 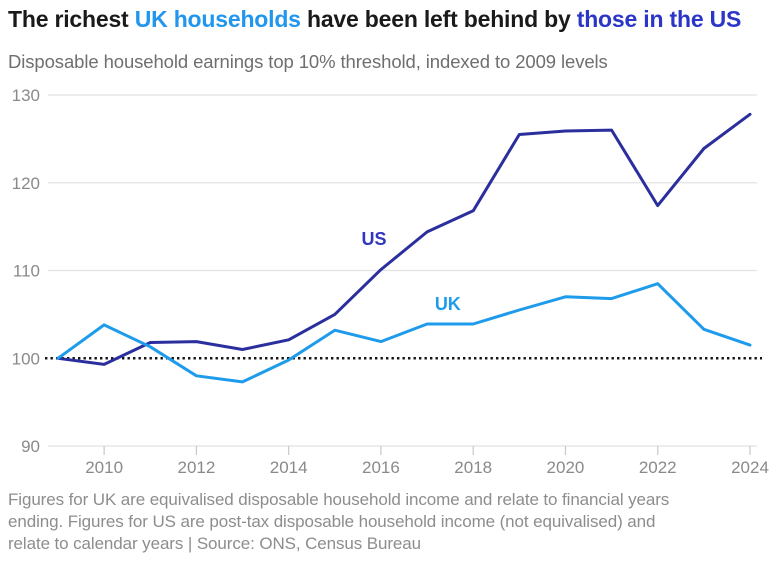 What do you see at coordinates (104, 467) in the screenshot?
I see `x-tick-label: 2010` at bounding box center [104, 467].